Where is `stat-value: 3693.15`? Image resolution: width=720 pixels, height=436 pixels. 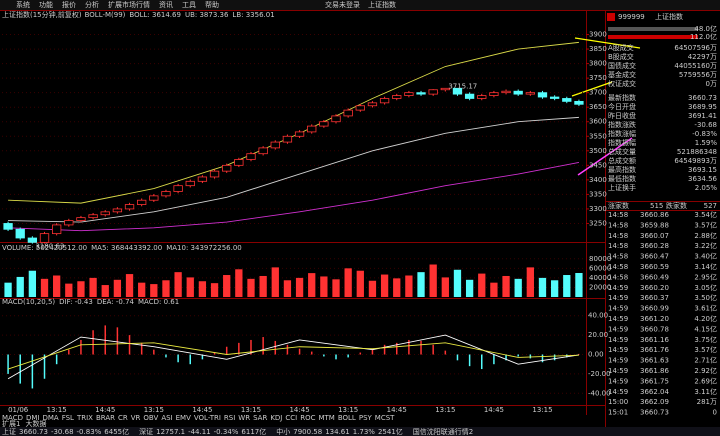 stat-value: 3693.15 is located at coordinates (702, 170).